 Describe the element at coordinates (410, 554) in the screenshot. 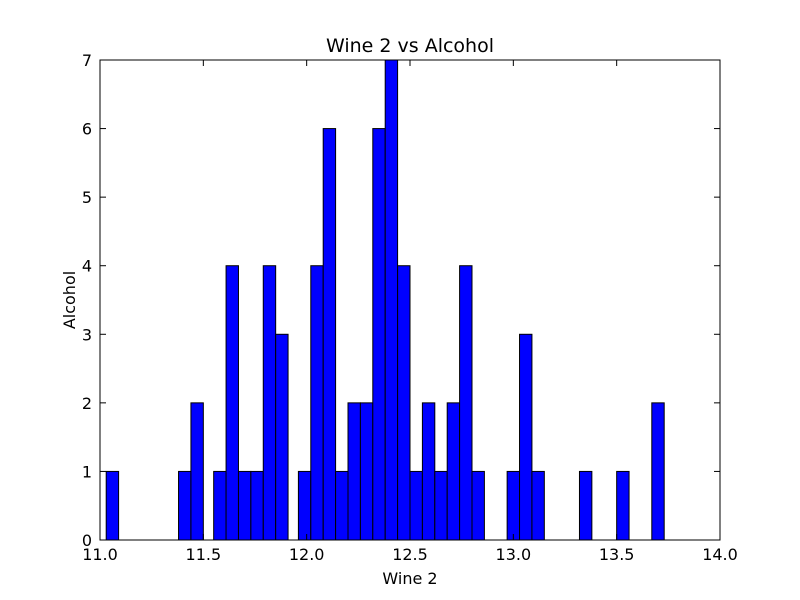

I see `x-tick-label-3: 12.5` at that location.